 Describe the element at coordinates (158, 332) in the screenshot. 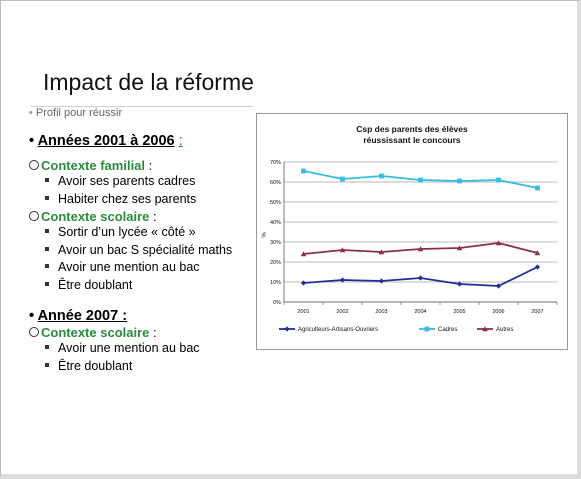

I see `context-scolaire-2007: Contexte scolaire :` at that location.